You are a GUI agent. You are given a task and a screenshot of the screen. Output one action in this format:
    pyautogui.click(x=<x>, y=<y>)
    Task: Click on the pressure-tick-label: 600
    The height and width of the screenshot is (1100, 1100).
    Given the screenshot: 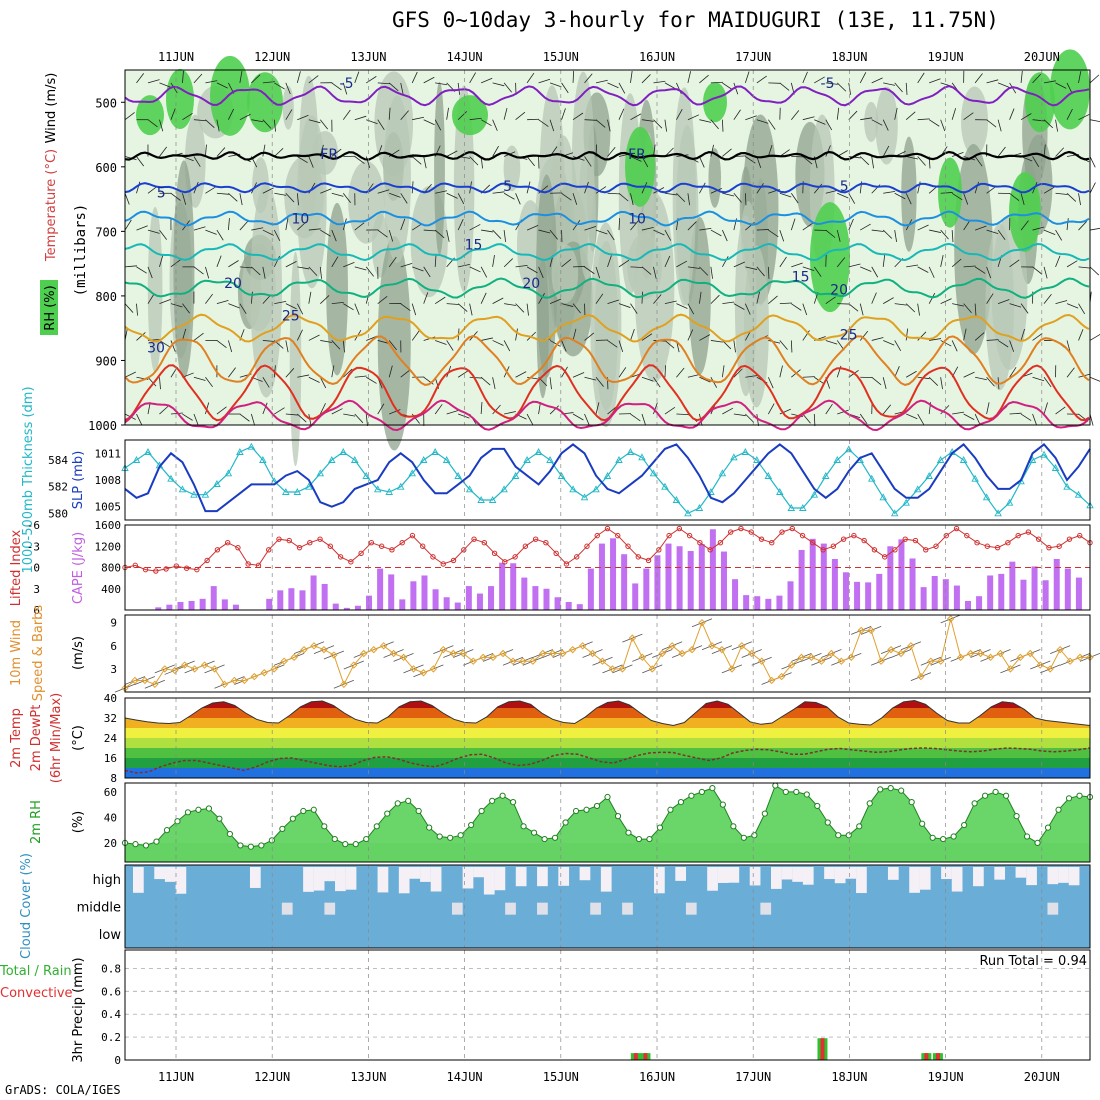 What is the action you would take?
    pyautogui.click(x=106, y=168)
    